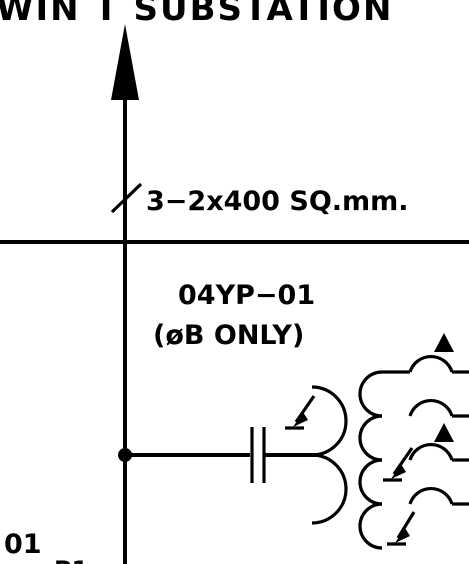  I want to click on feeder-arrow-icon, so click(125, 62).